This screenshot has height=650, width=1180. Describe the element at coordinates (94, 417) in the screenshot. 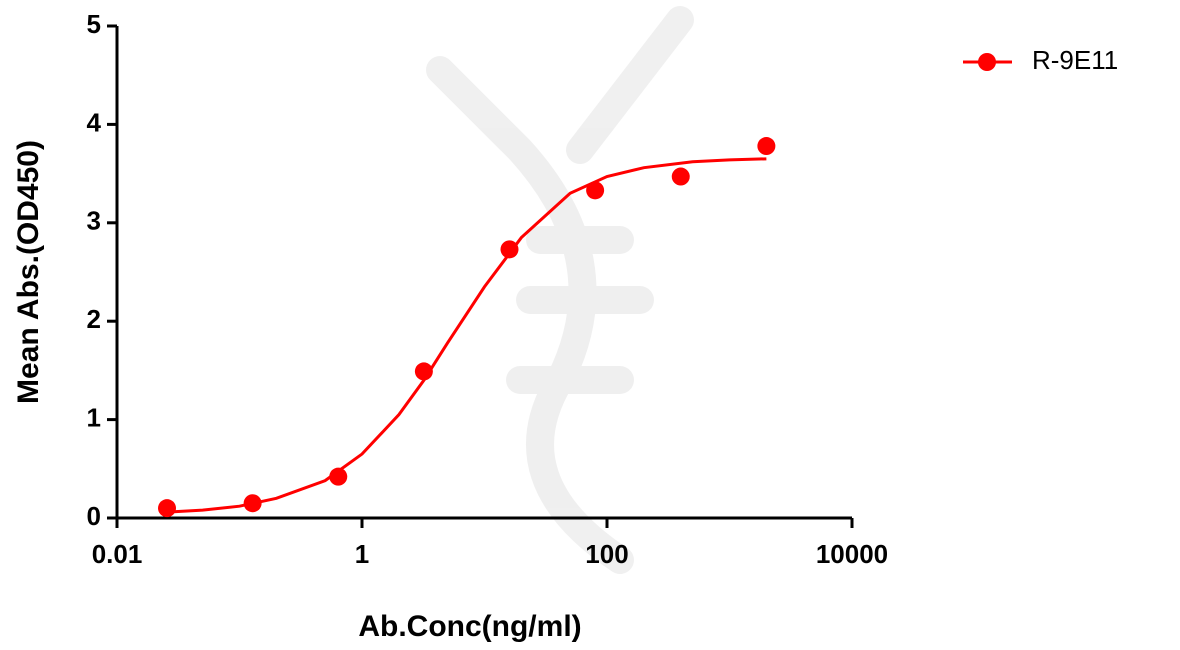

I see `y-tick-label: 1` at that location.